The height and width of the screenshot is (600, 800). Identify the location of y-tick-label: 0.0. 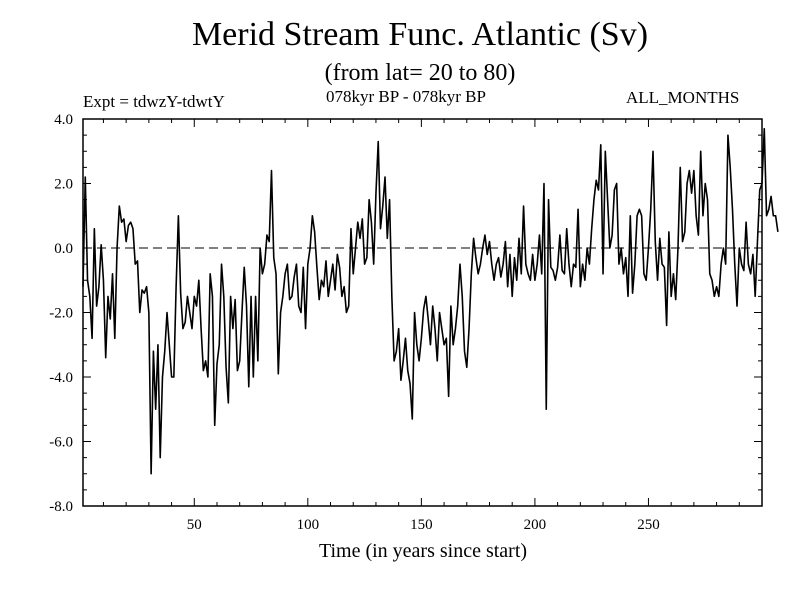
(63, 249).